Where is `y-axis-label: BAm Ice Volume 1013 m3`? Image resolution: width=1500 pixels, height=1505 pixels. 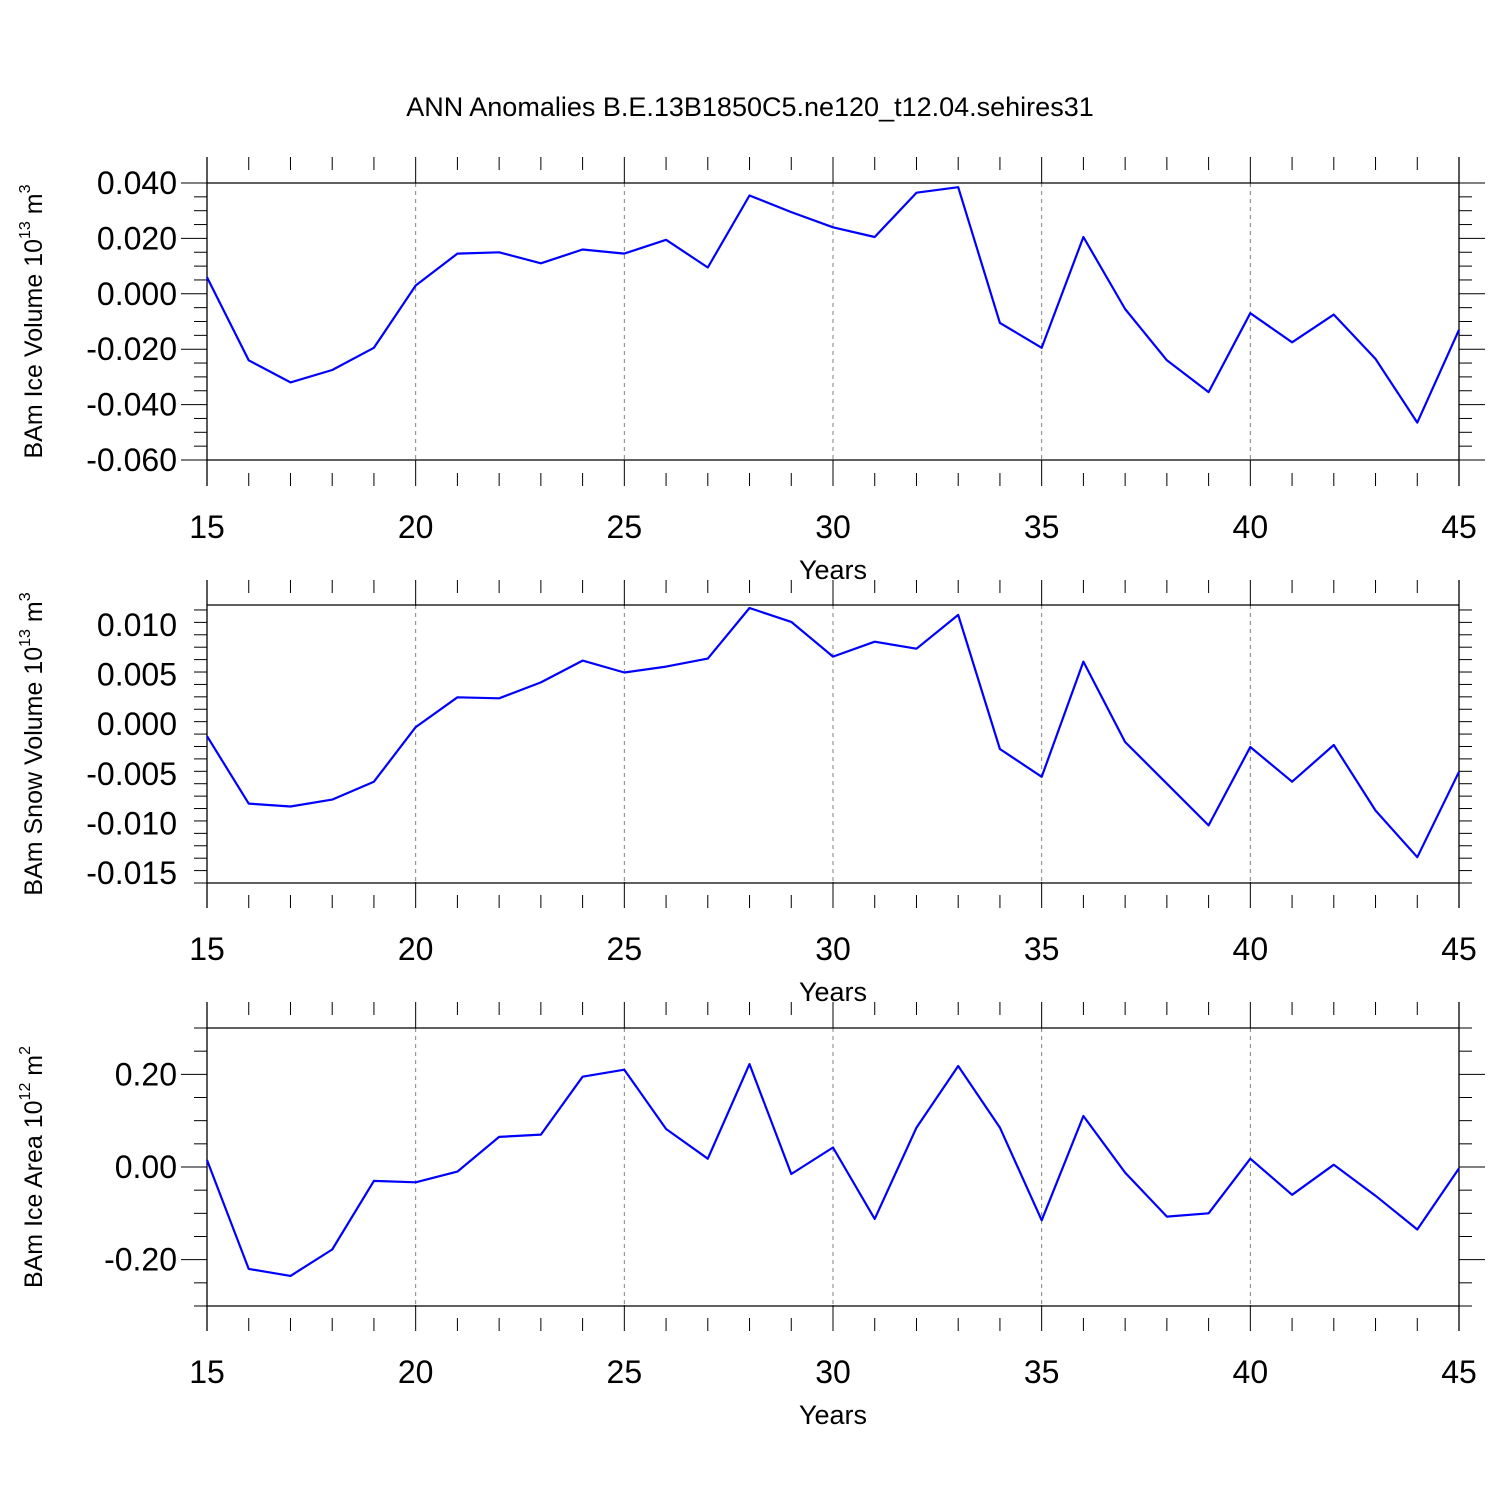
y-axis-label: BAm Ice Volume 1013 m3 is located at coordinates (32, 321).